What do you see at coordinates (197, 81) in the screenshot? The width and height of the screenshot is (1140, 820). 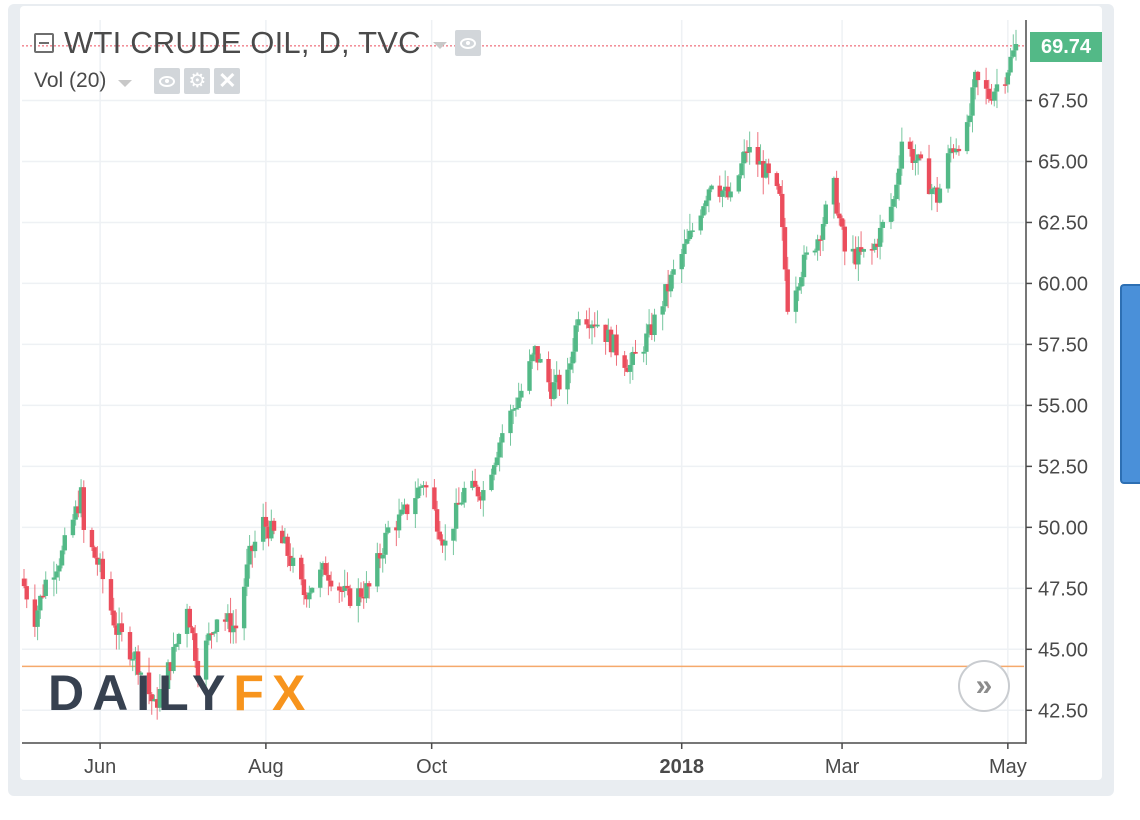 I see `gear-icon: ⚙` at bounding box center [197, 81].